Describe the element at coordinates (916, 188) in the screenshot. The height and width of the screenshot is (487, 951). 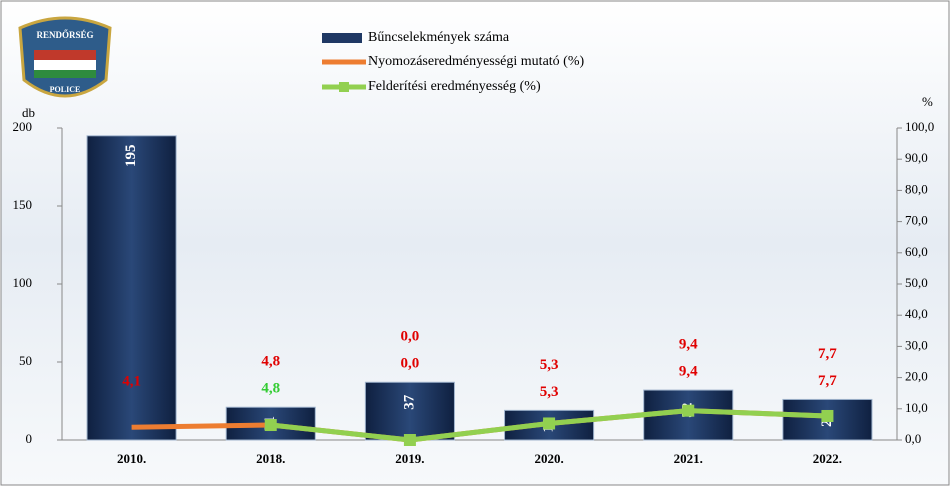
I see `y2-tick-label: 80,0` at that location.